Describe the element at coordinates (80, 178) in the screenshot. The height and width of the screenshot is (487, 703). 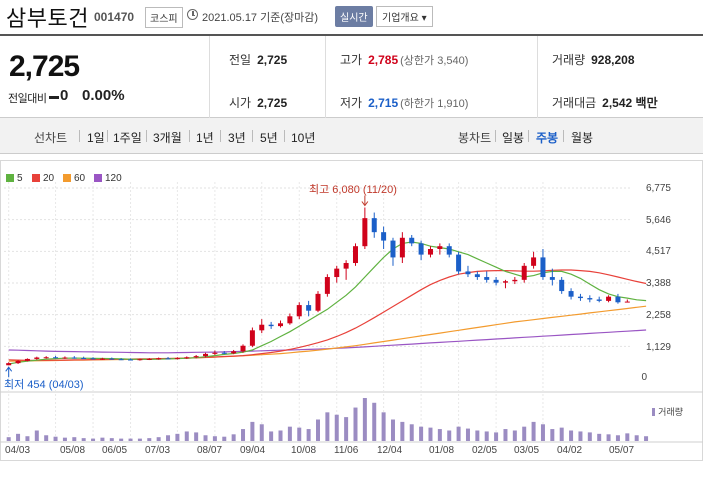
I see `legend-ma60-label: 60` at that location.